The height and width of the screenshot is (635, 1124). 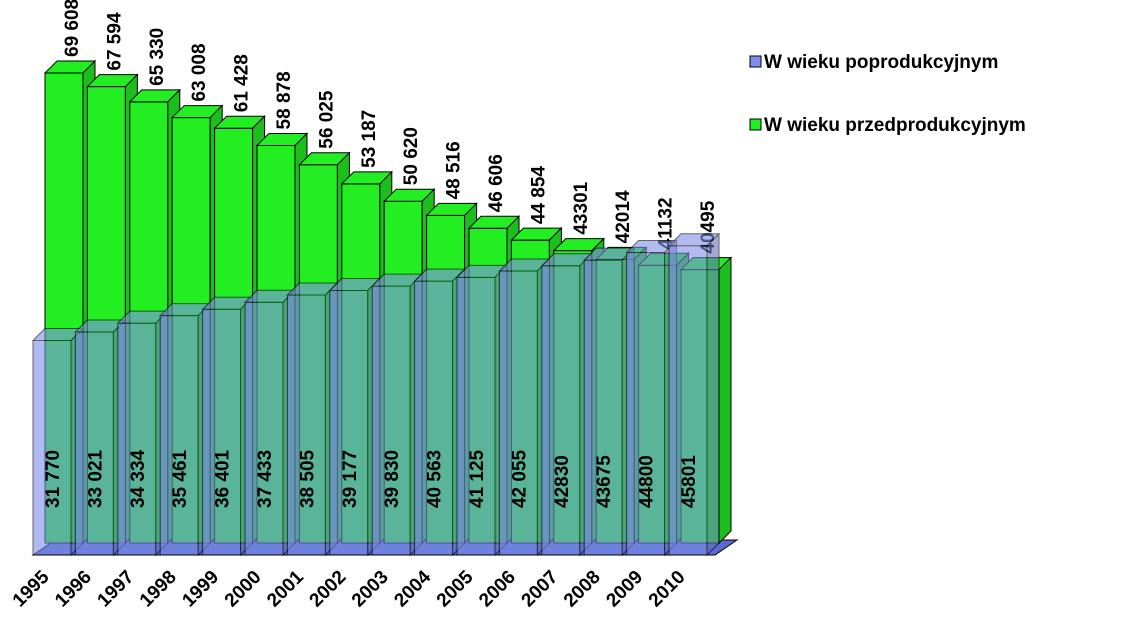 I want to click on value-label: 41 125, so click(x=477, y=478).